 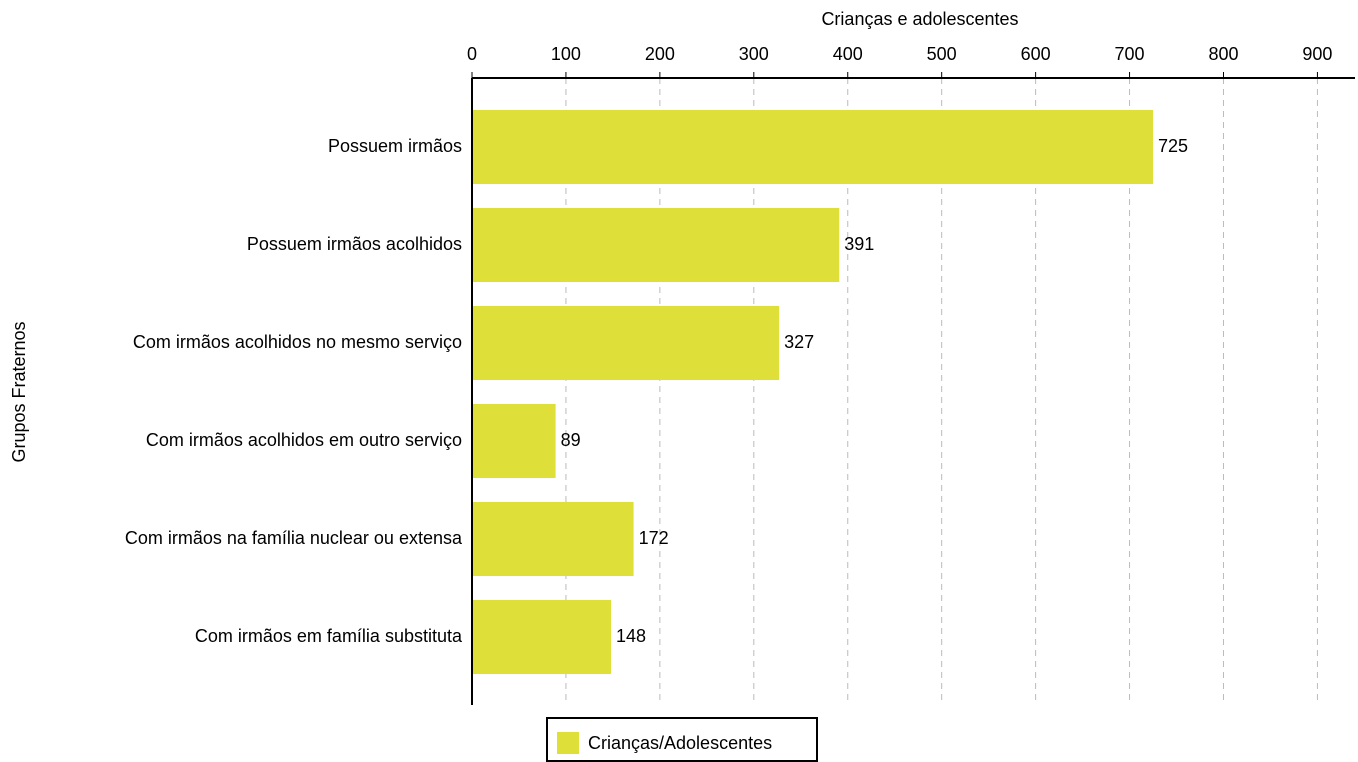 What do you see at coordinates (631, 636) in the screenshot?
I see `data-label: 148` at bounding box center [631, 636].